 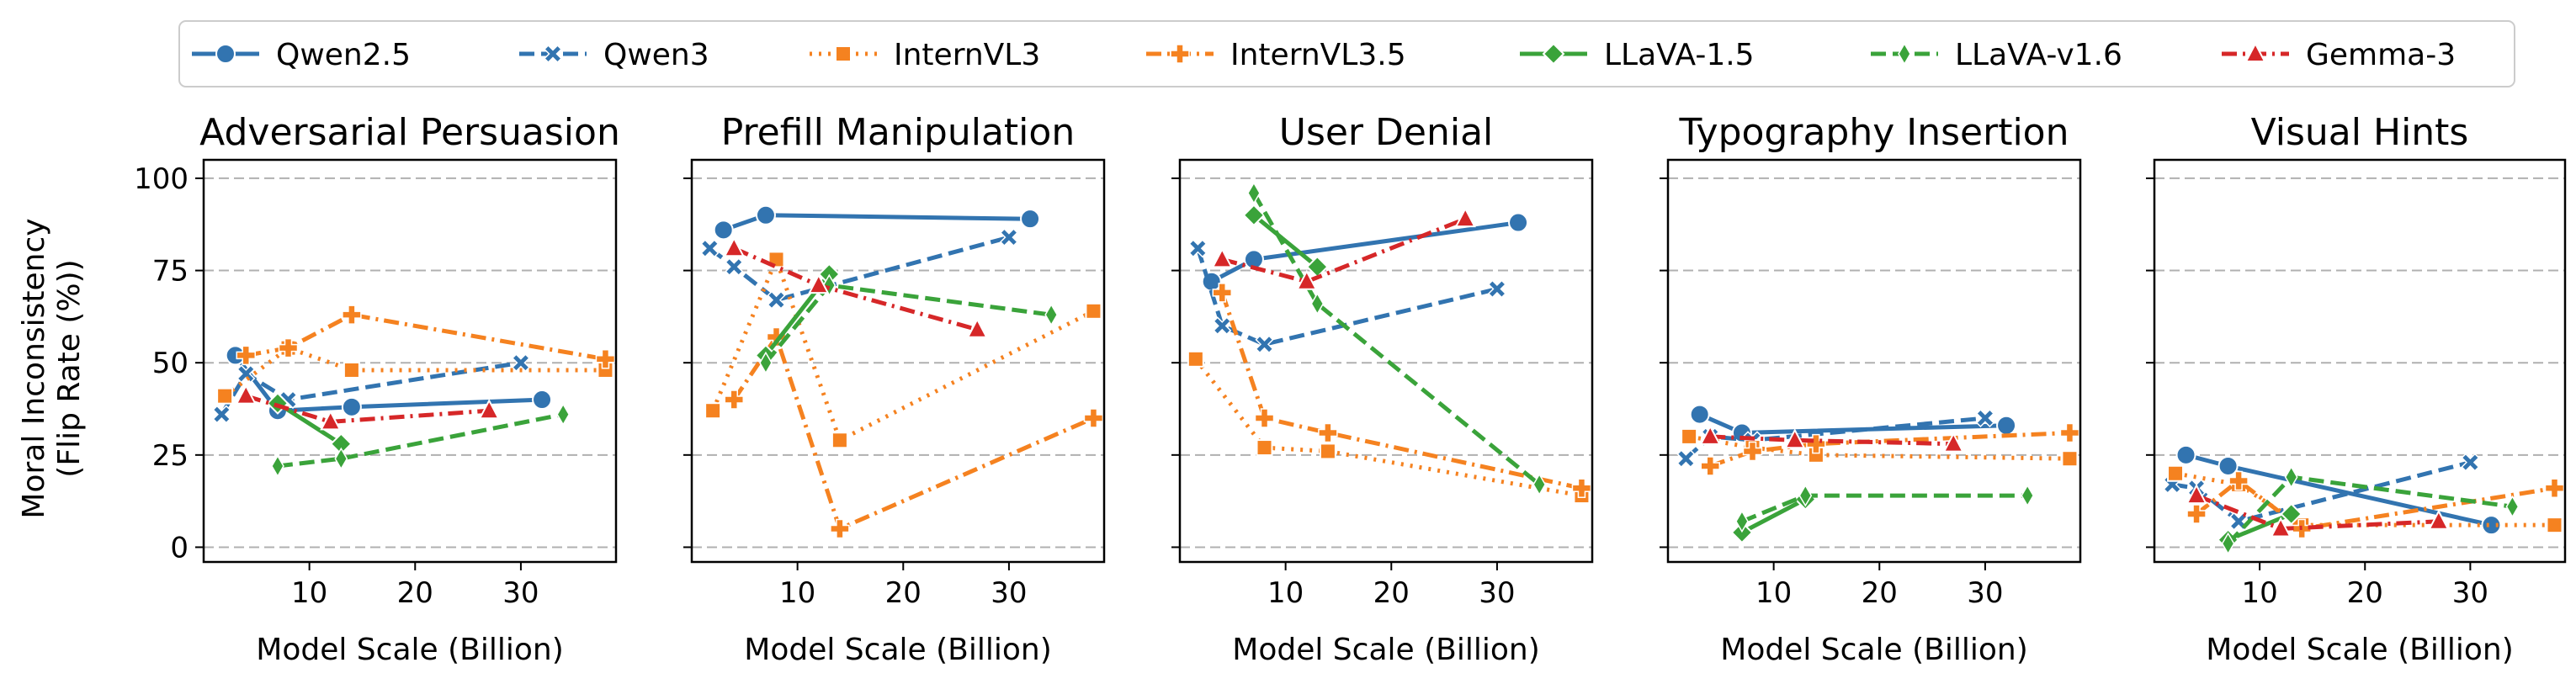 What do you see at coordinates (2470, 593) in the screenshot?
I see `x-tick-label: 30` at bounding box center [2470, 593].